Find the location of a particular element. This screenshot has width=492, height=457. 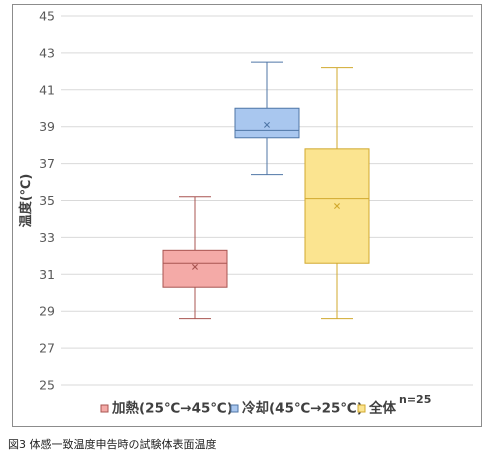

y-tick-label: 31 is located at coordinates (47, 274).